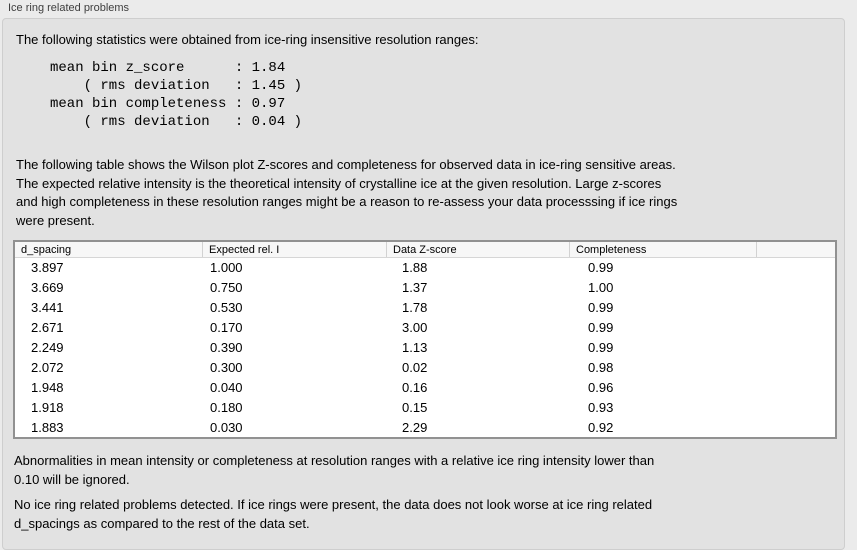 This screenshot has height=550, width=857. What do you see at coordinates (226, 387) in the screenshot?
I see `table-cell: 0.040` at bounding box center [226, 387].